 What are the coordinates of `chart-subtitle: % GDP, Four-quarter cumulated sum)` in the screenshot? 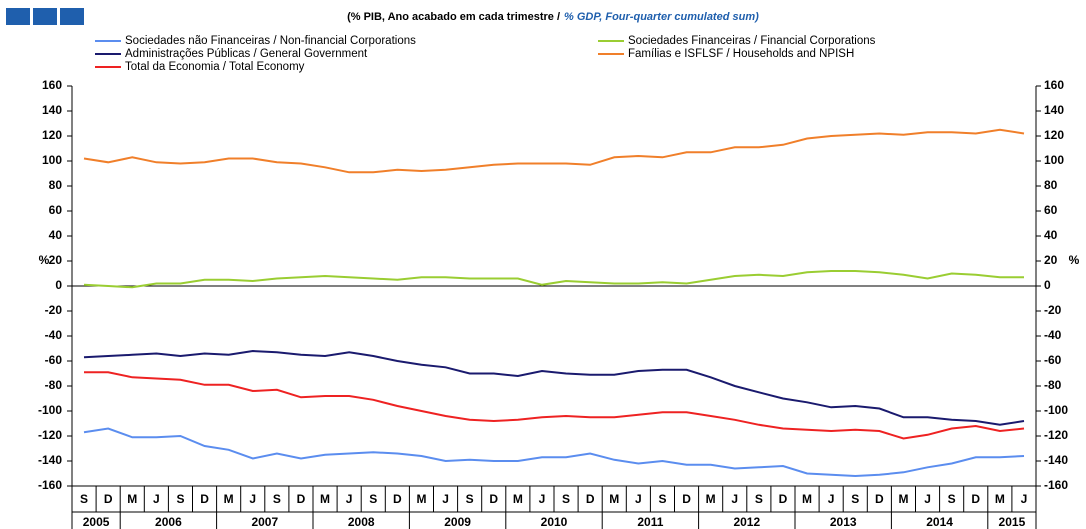 It's located at (661, 17).